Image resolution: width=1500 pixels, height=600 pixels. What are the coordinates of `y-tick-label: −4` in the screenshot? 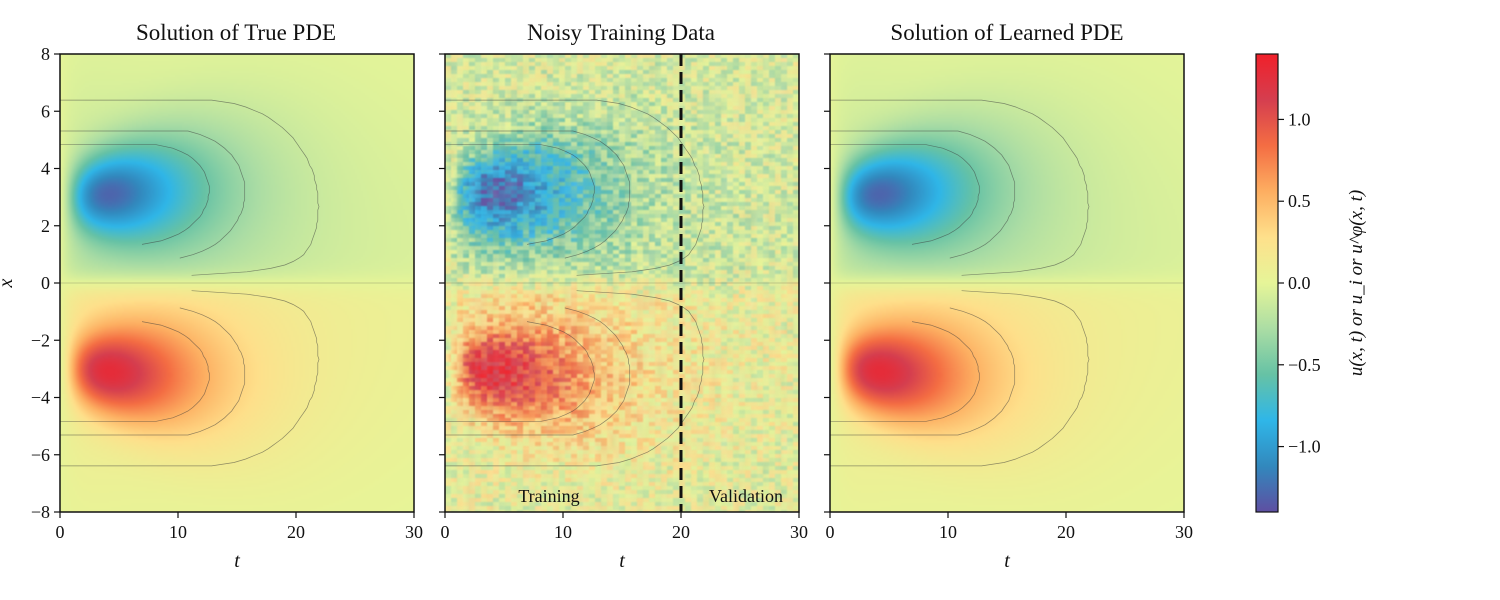 It's located at (40, 398).